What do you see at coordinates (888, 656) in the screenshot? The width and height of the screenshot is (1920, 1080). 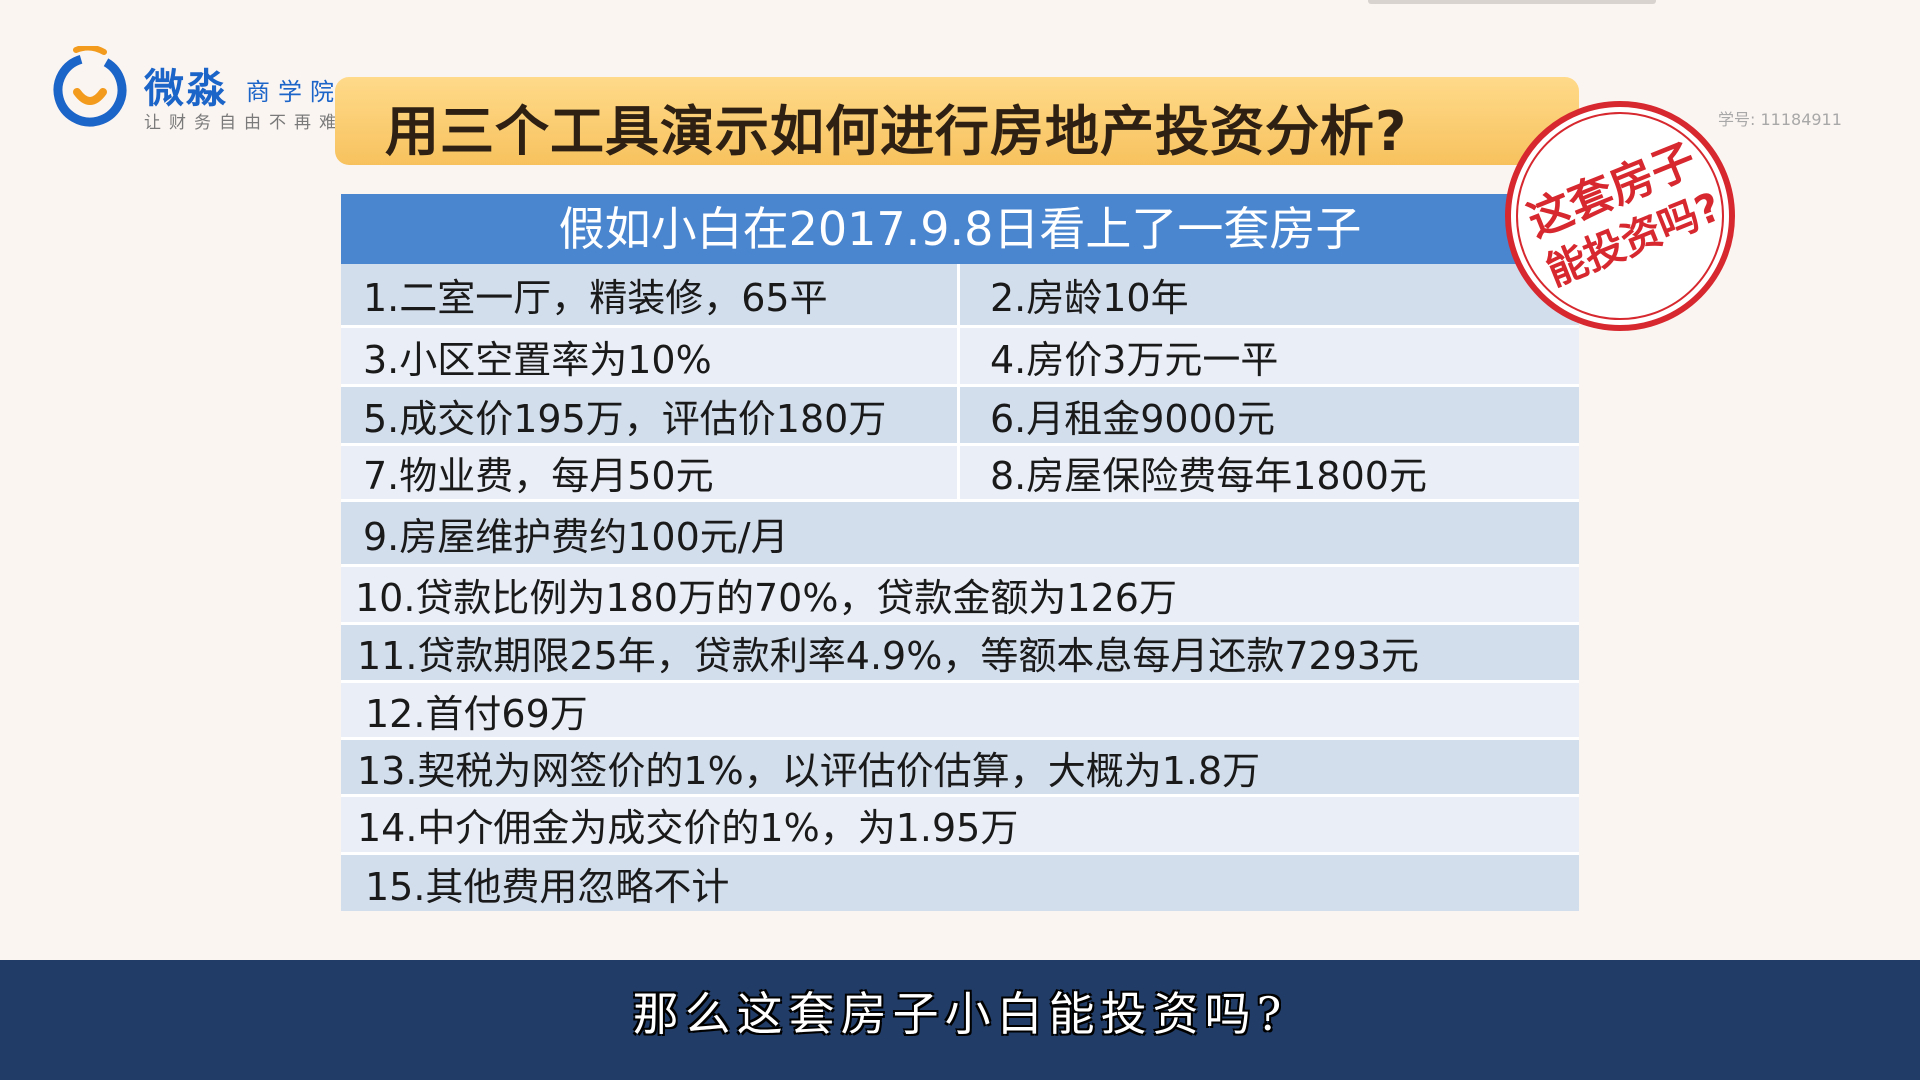 I see `table-cell: 11.贷款期限25年，贷款利率4.9%，等额本息每月还款7293元` at bounding box center [888, 656].